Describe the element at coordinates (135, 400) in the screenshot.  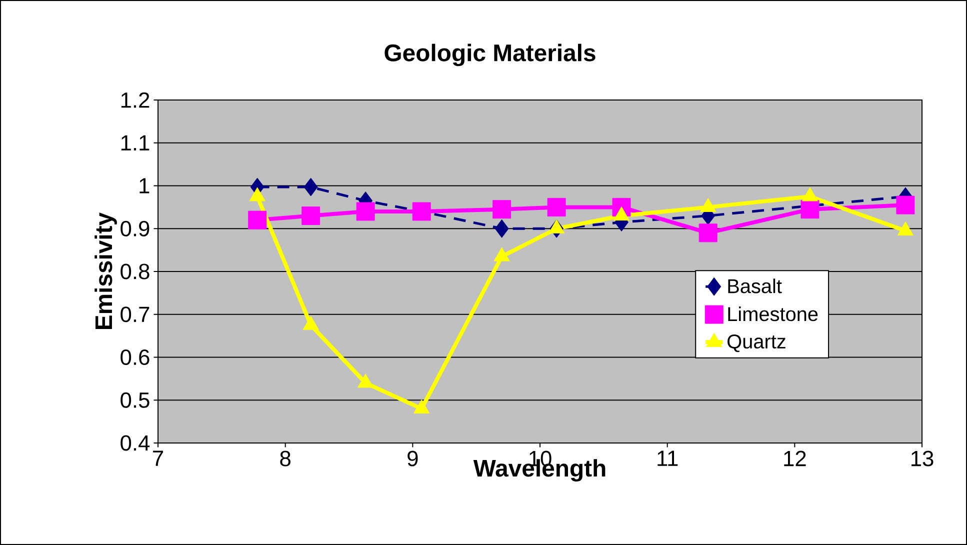
I see `y-tick-label: 0.5` at that location.